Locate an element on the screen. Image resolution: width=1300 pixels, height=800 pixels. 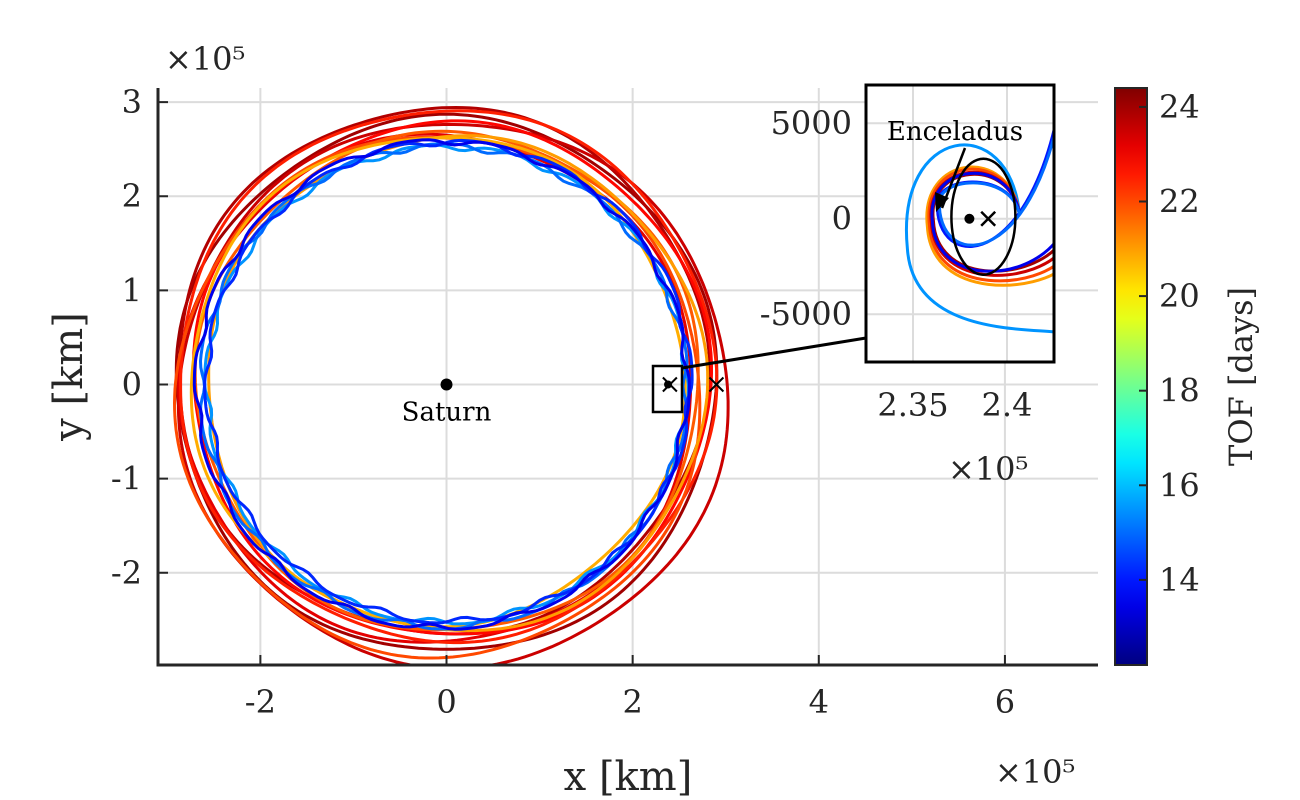
colorbar-tick-label: 14 is located at coordinates (1179, 580).